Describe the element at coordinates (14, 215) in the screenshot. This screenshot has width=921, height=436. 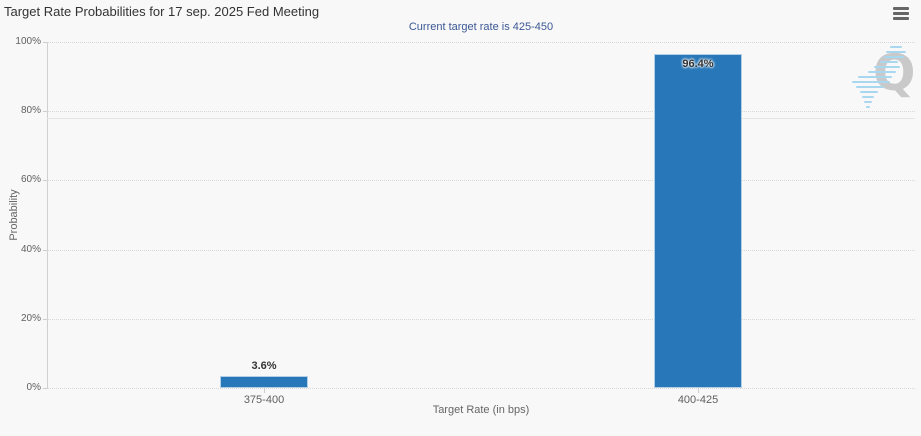
I see `y-axis-title: Probability` at that location.